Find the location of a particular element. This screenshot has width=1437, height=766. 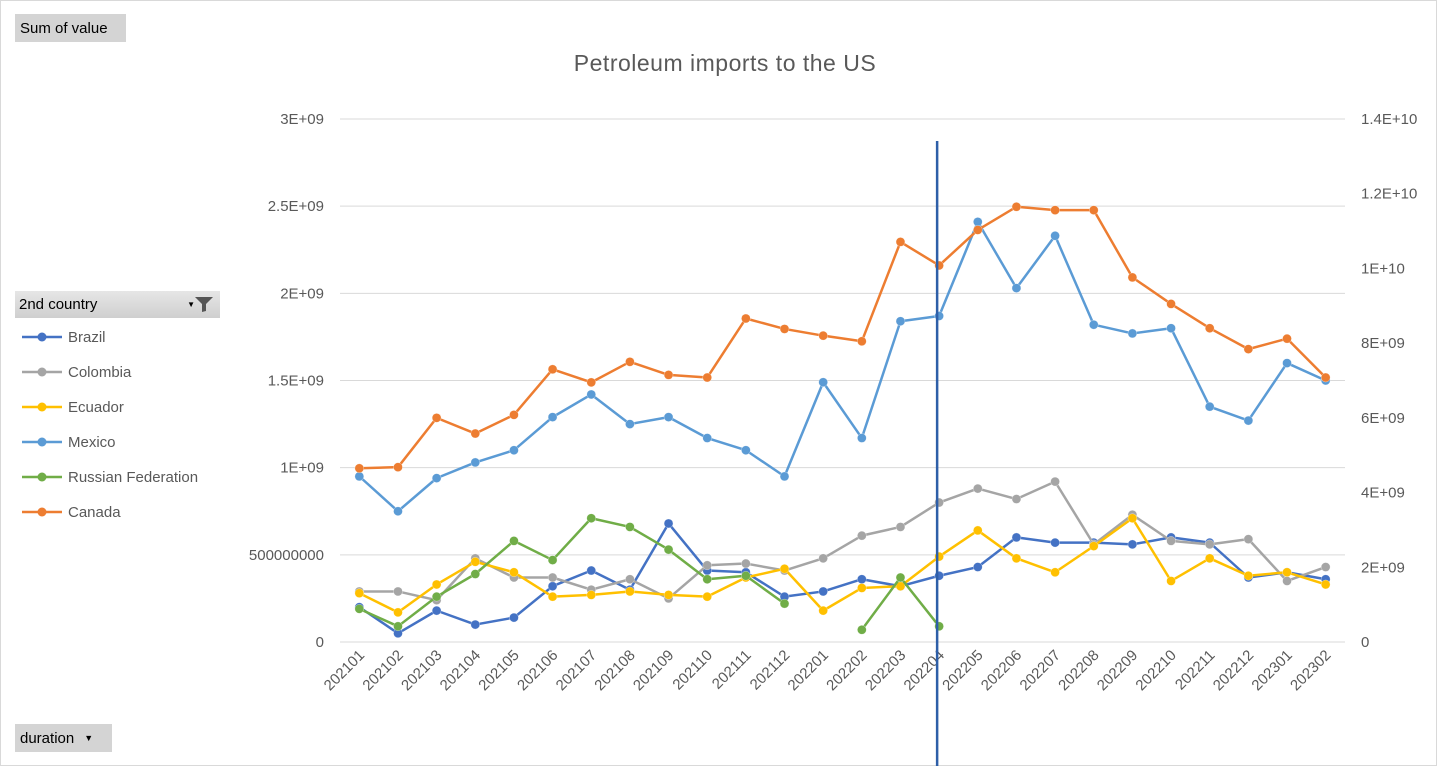

chevron-down-icon: ▼ is located at coordinates (89, 738).